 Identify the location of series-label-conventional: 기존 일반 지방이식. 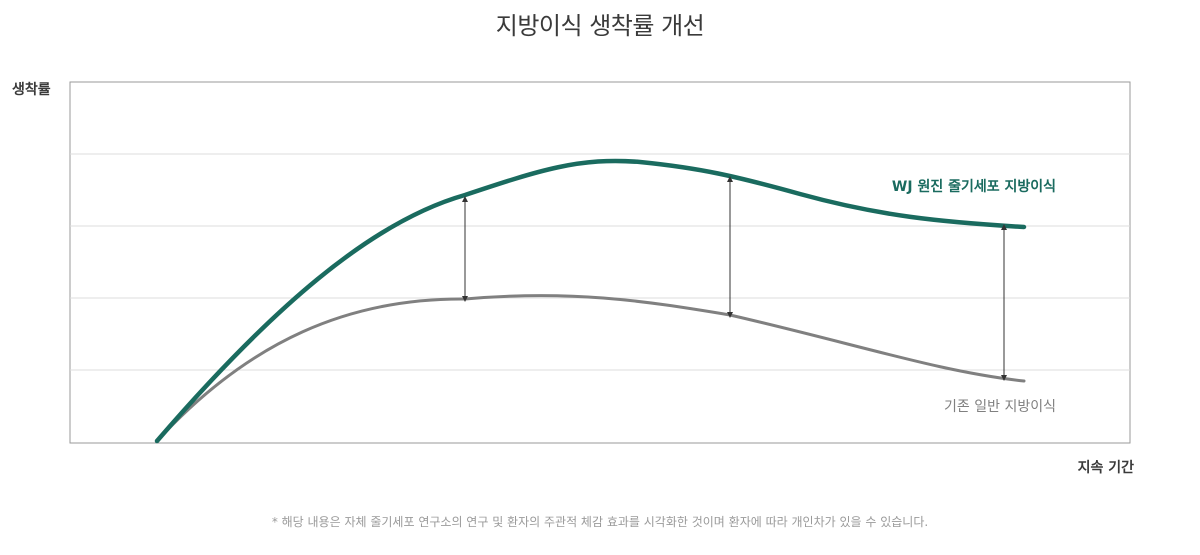
(1000, 407).